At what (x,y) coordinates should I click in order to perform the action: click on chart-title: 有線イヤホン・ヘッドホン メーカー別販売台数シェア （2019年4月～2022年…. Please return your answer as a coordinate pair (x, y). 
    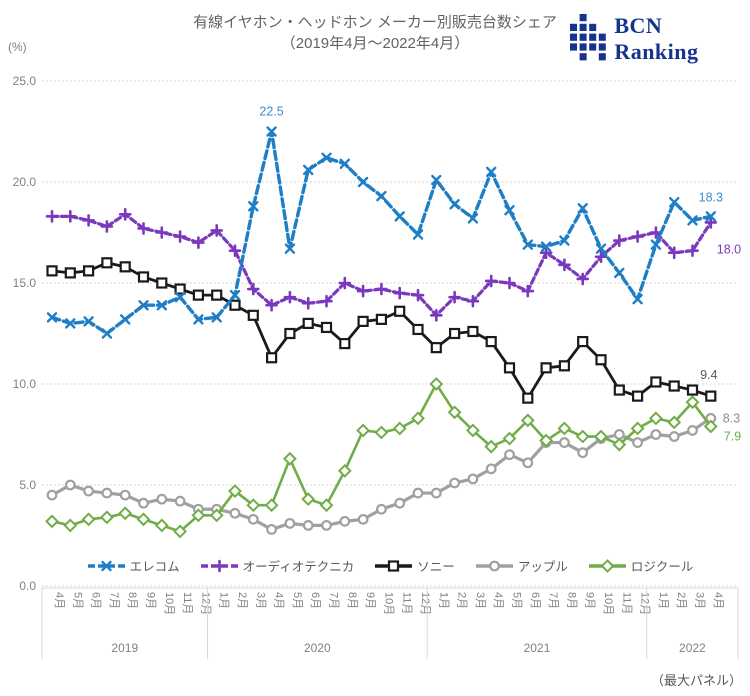
    Looking at the image, I should click on (375, 33).